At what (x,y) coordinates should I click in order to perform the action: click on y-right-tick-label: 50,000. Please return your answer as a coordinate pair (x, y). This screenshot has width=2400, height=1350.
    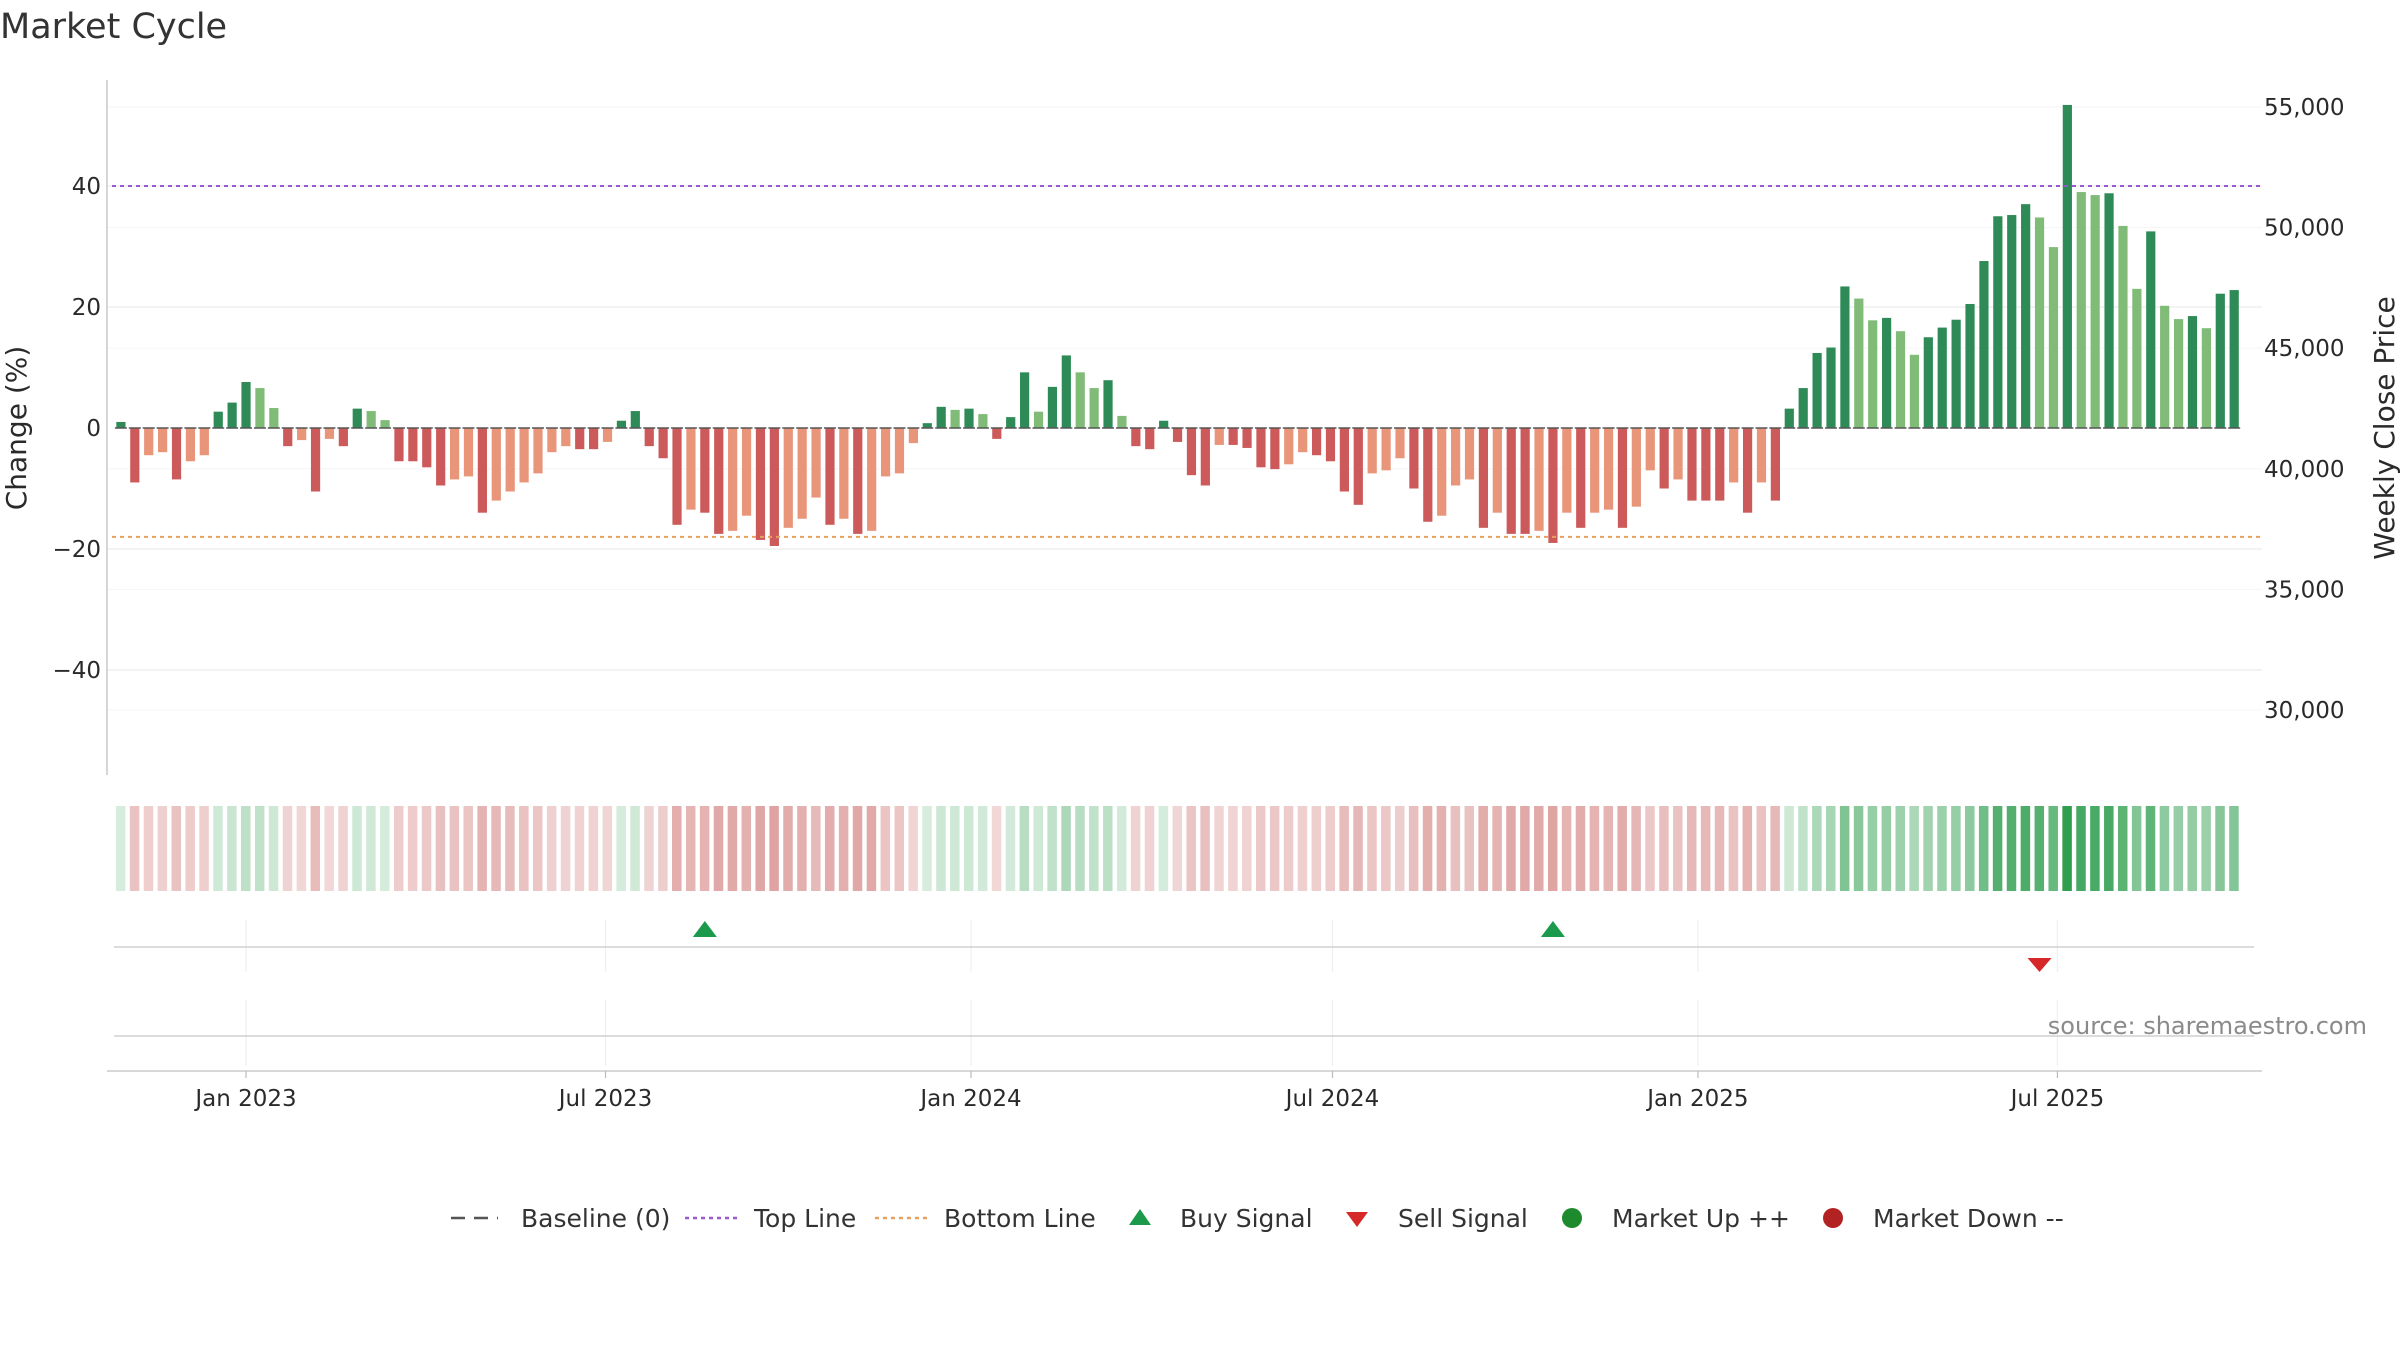
    Looking at the image, I should click on (2304, 229).